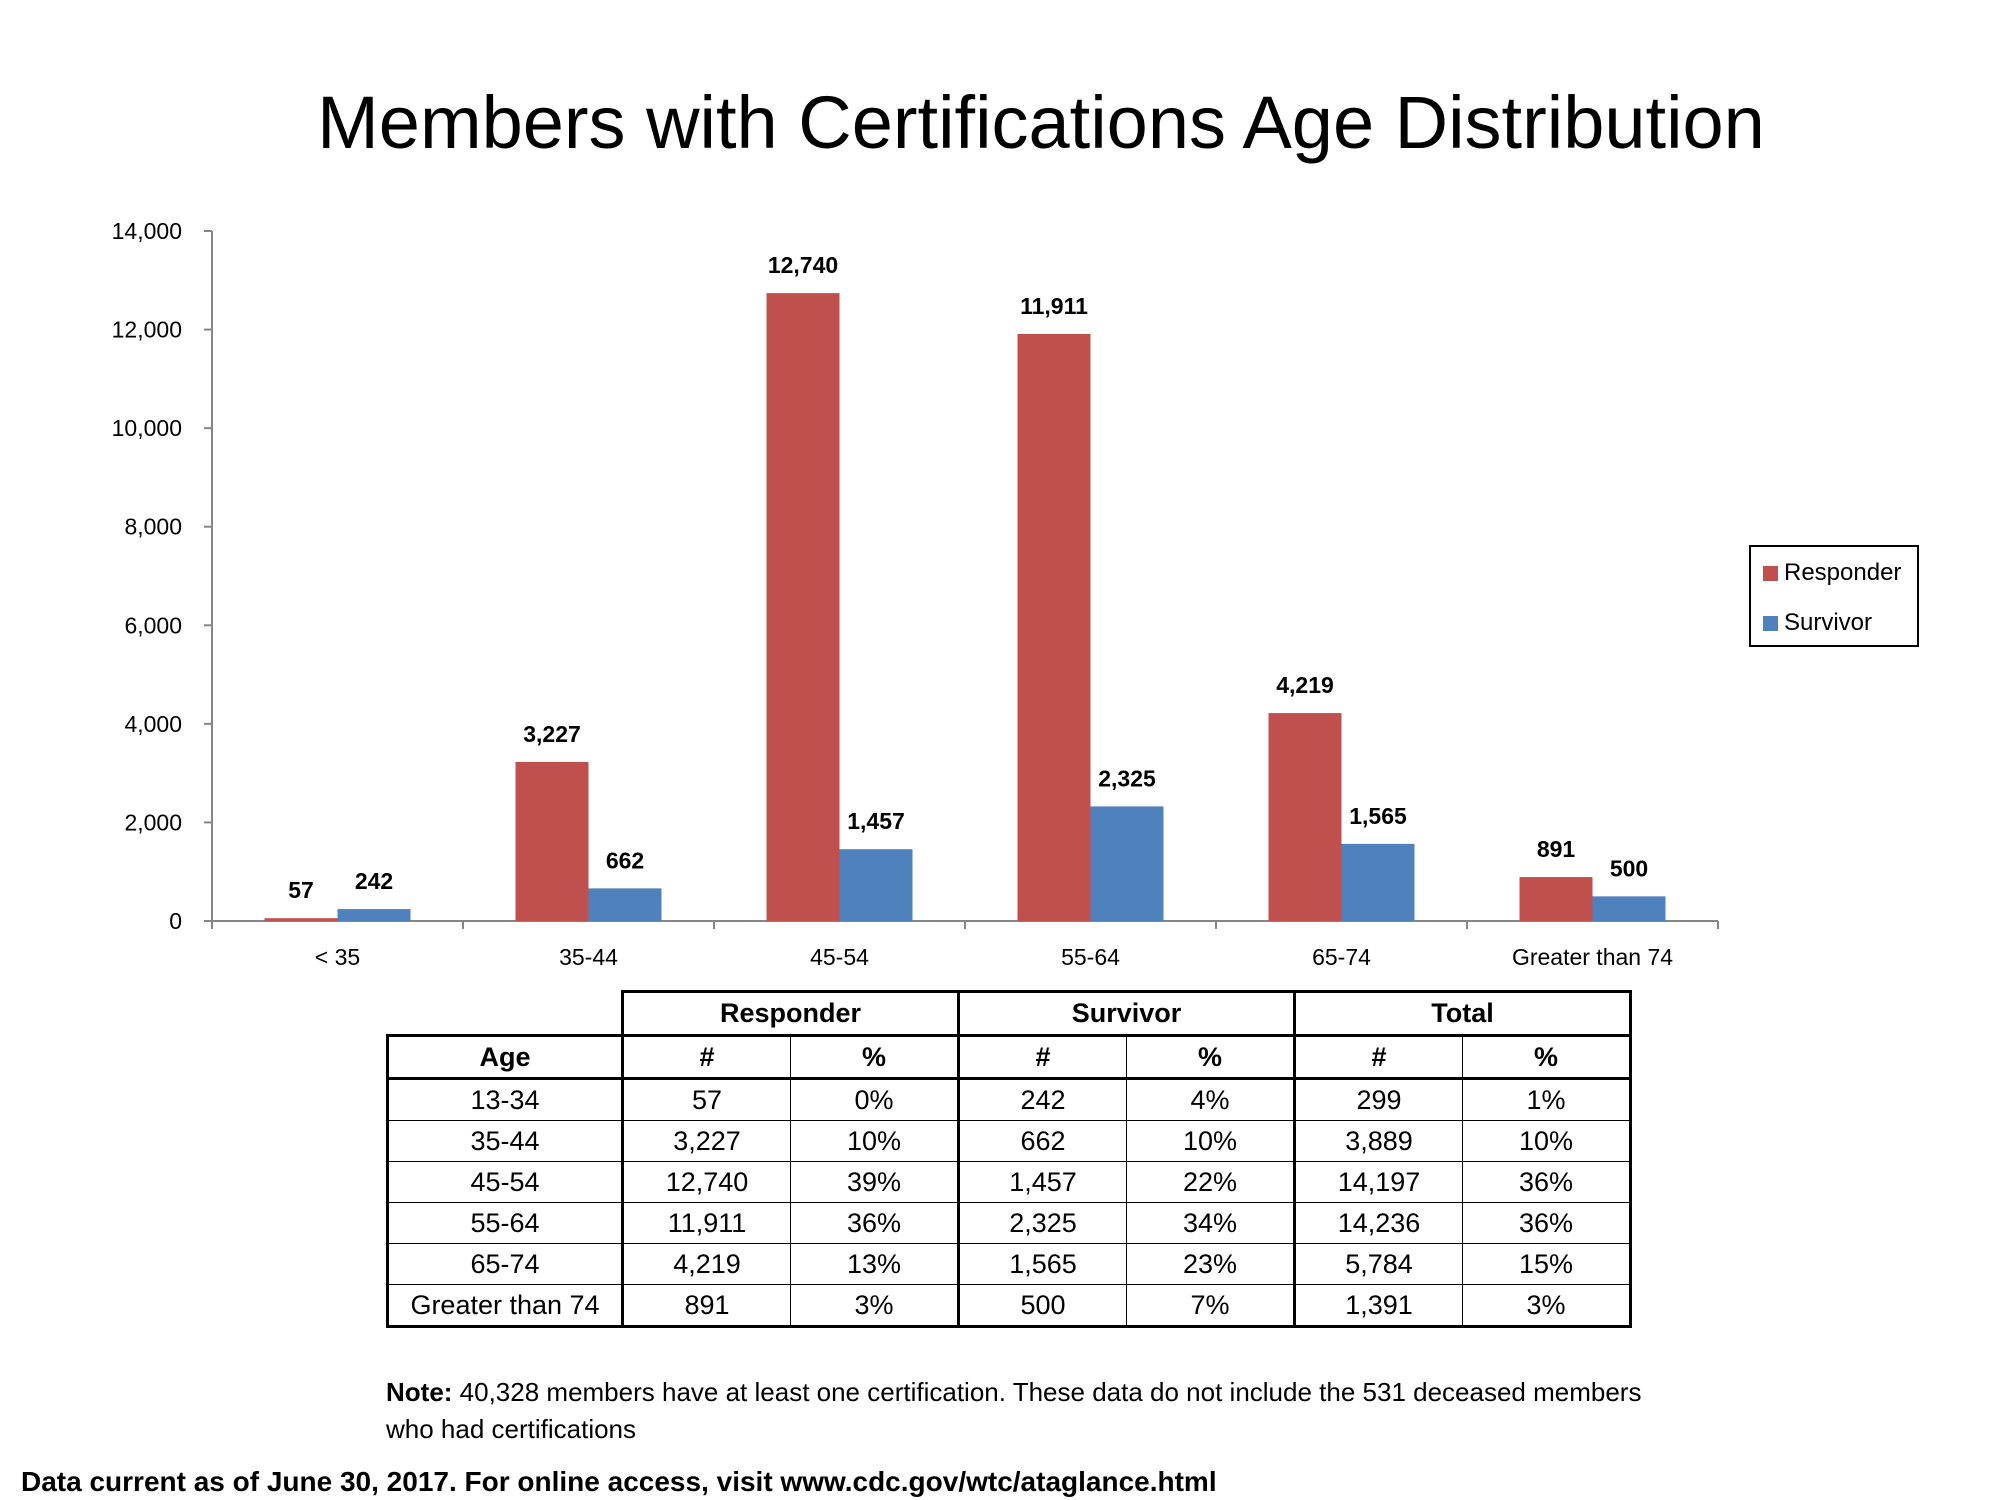  What do you see at coordinates (706, 1141) in the screenshot?
I see `table-cell: 3,227` at bounding box center [706, 1141].